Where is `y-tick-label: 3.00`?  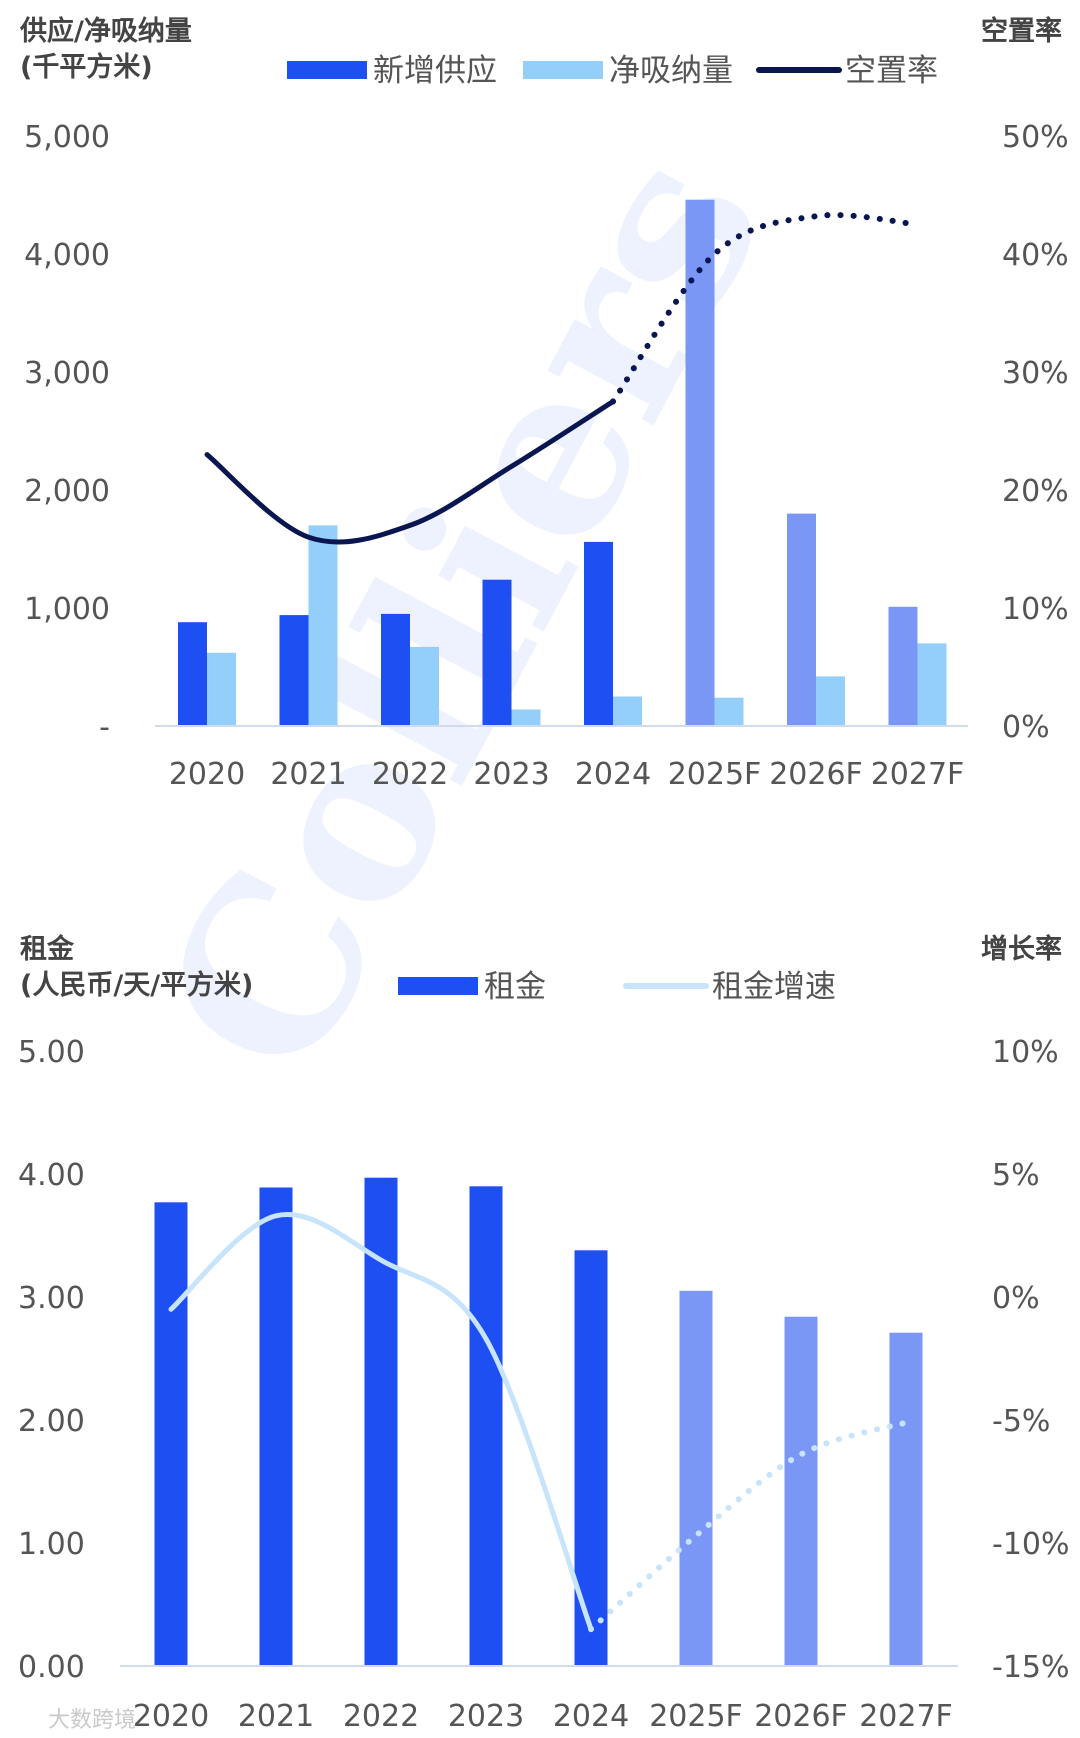
y-tick-label: 3.00 is located at coordinates (51, 1298).